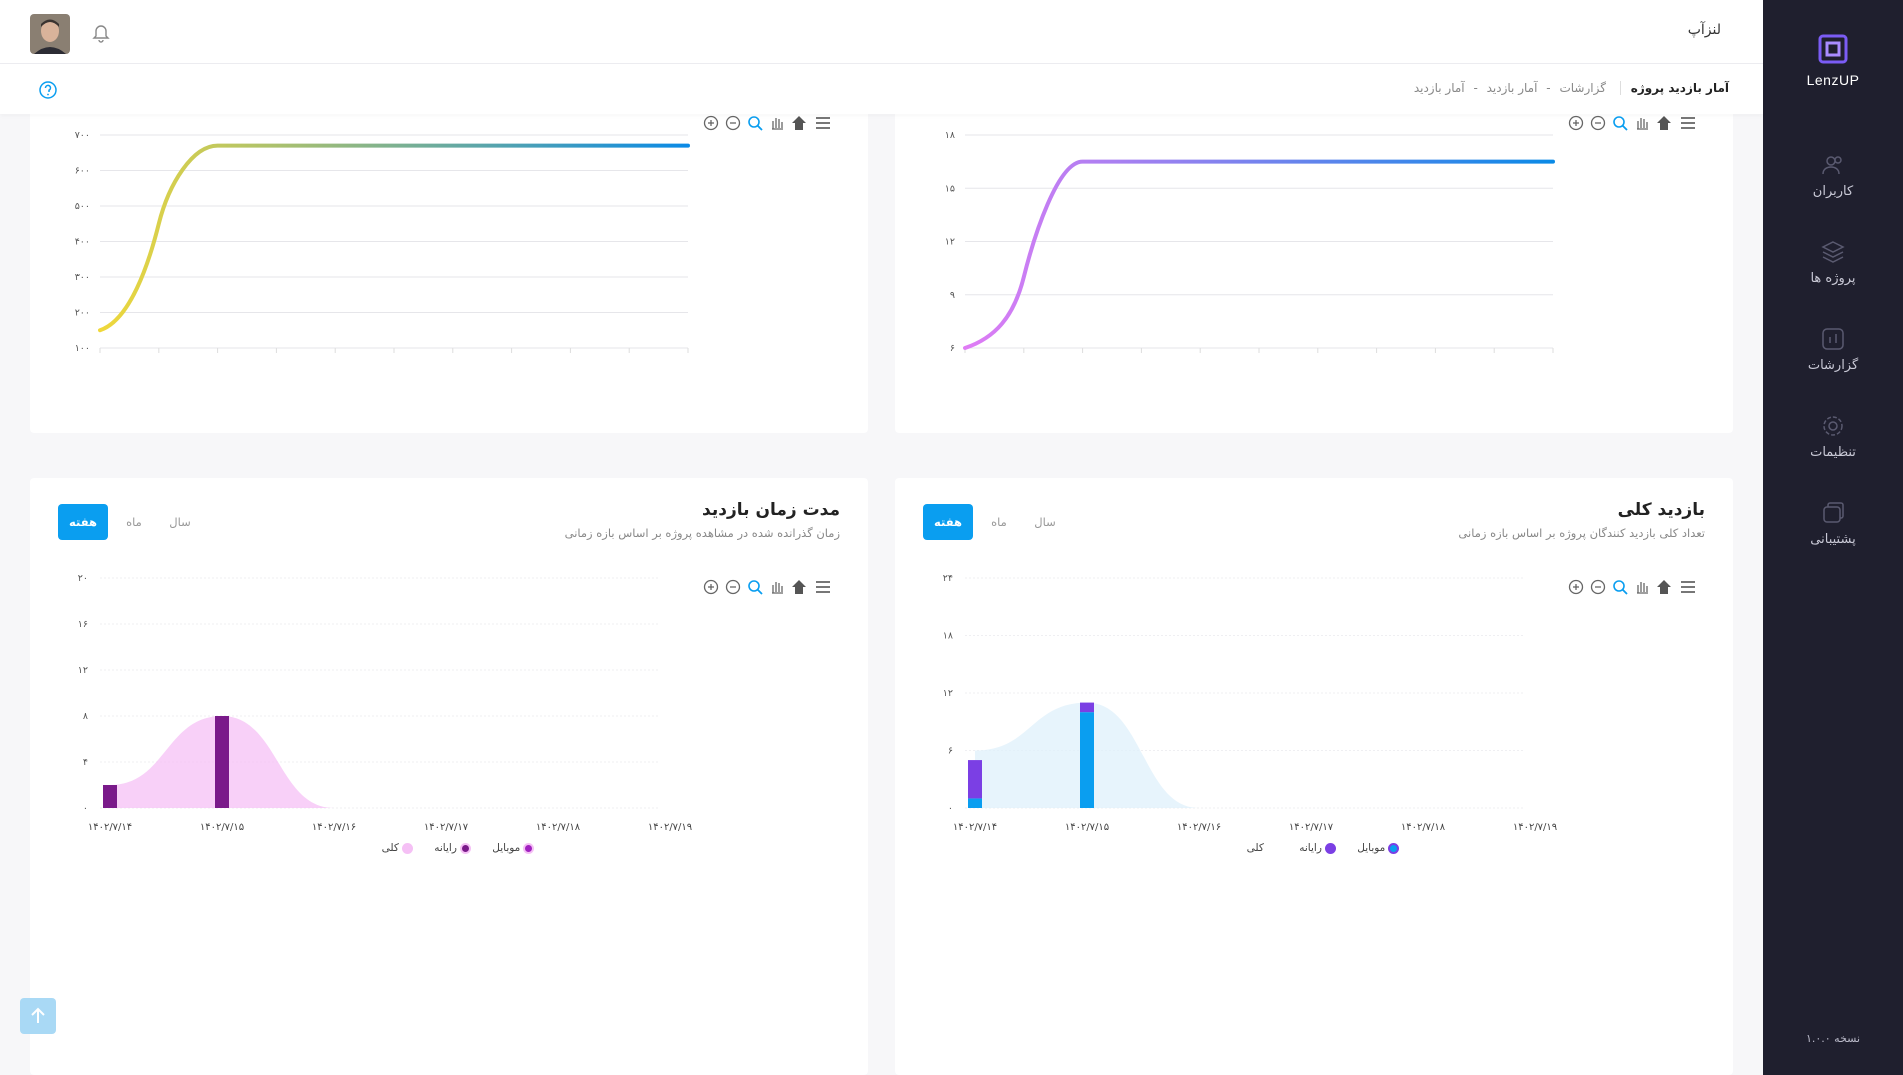 The height and width of the screenshot is (1075, 1903). Describe the element at coordinates (1833, 1038) in the screenshot. I see `app-version: نسخه ۱.۰.۰` at that location.